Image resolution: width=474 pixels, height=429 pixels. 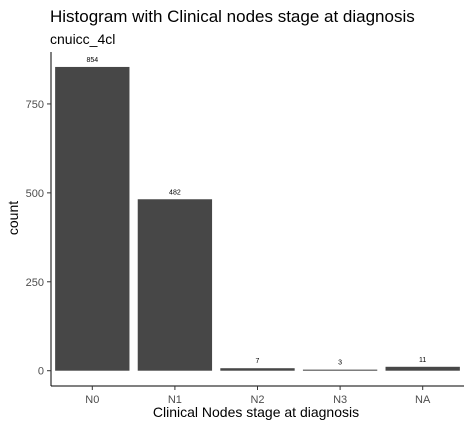 What do you see at coordinates (35, 194) in the screenshot?
I see `y-tick-label: 500` at bounding box center [35, 194].